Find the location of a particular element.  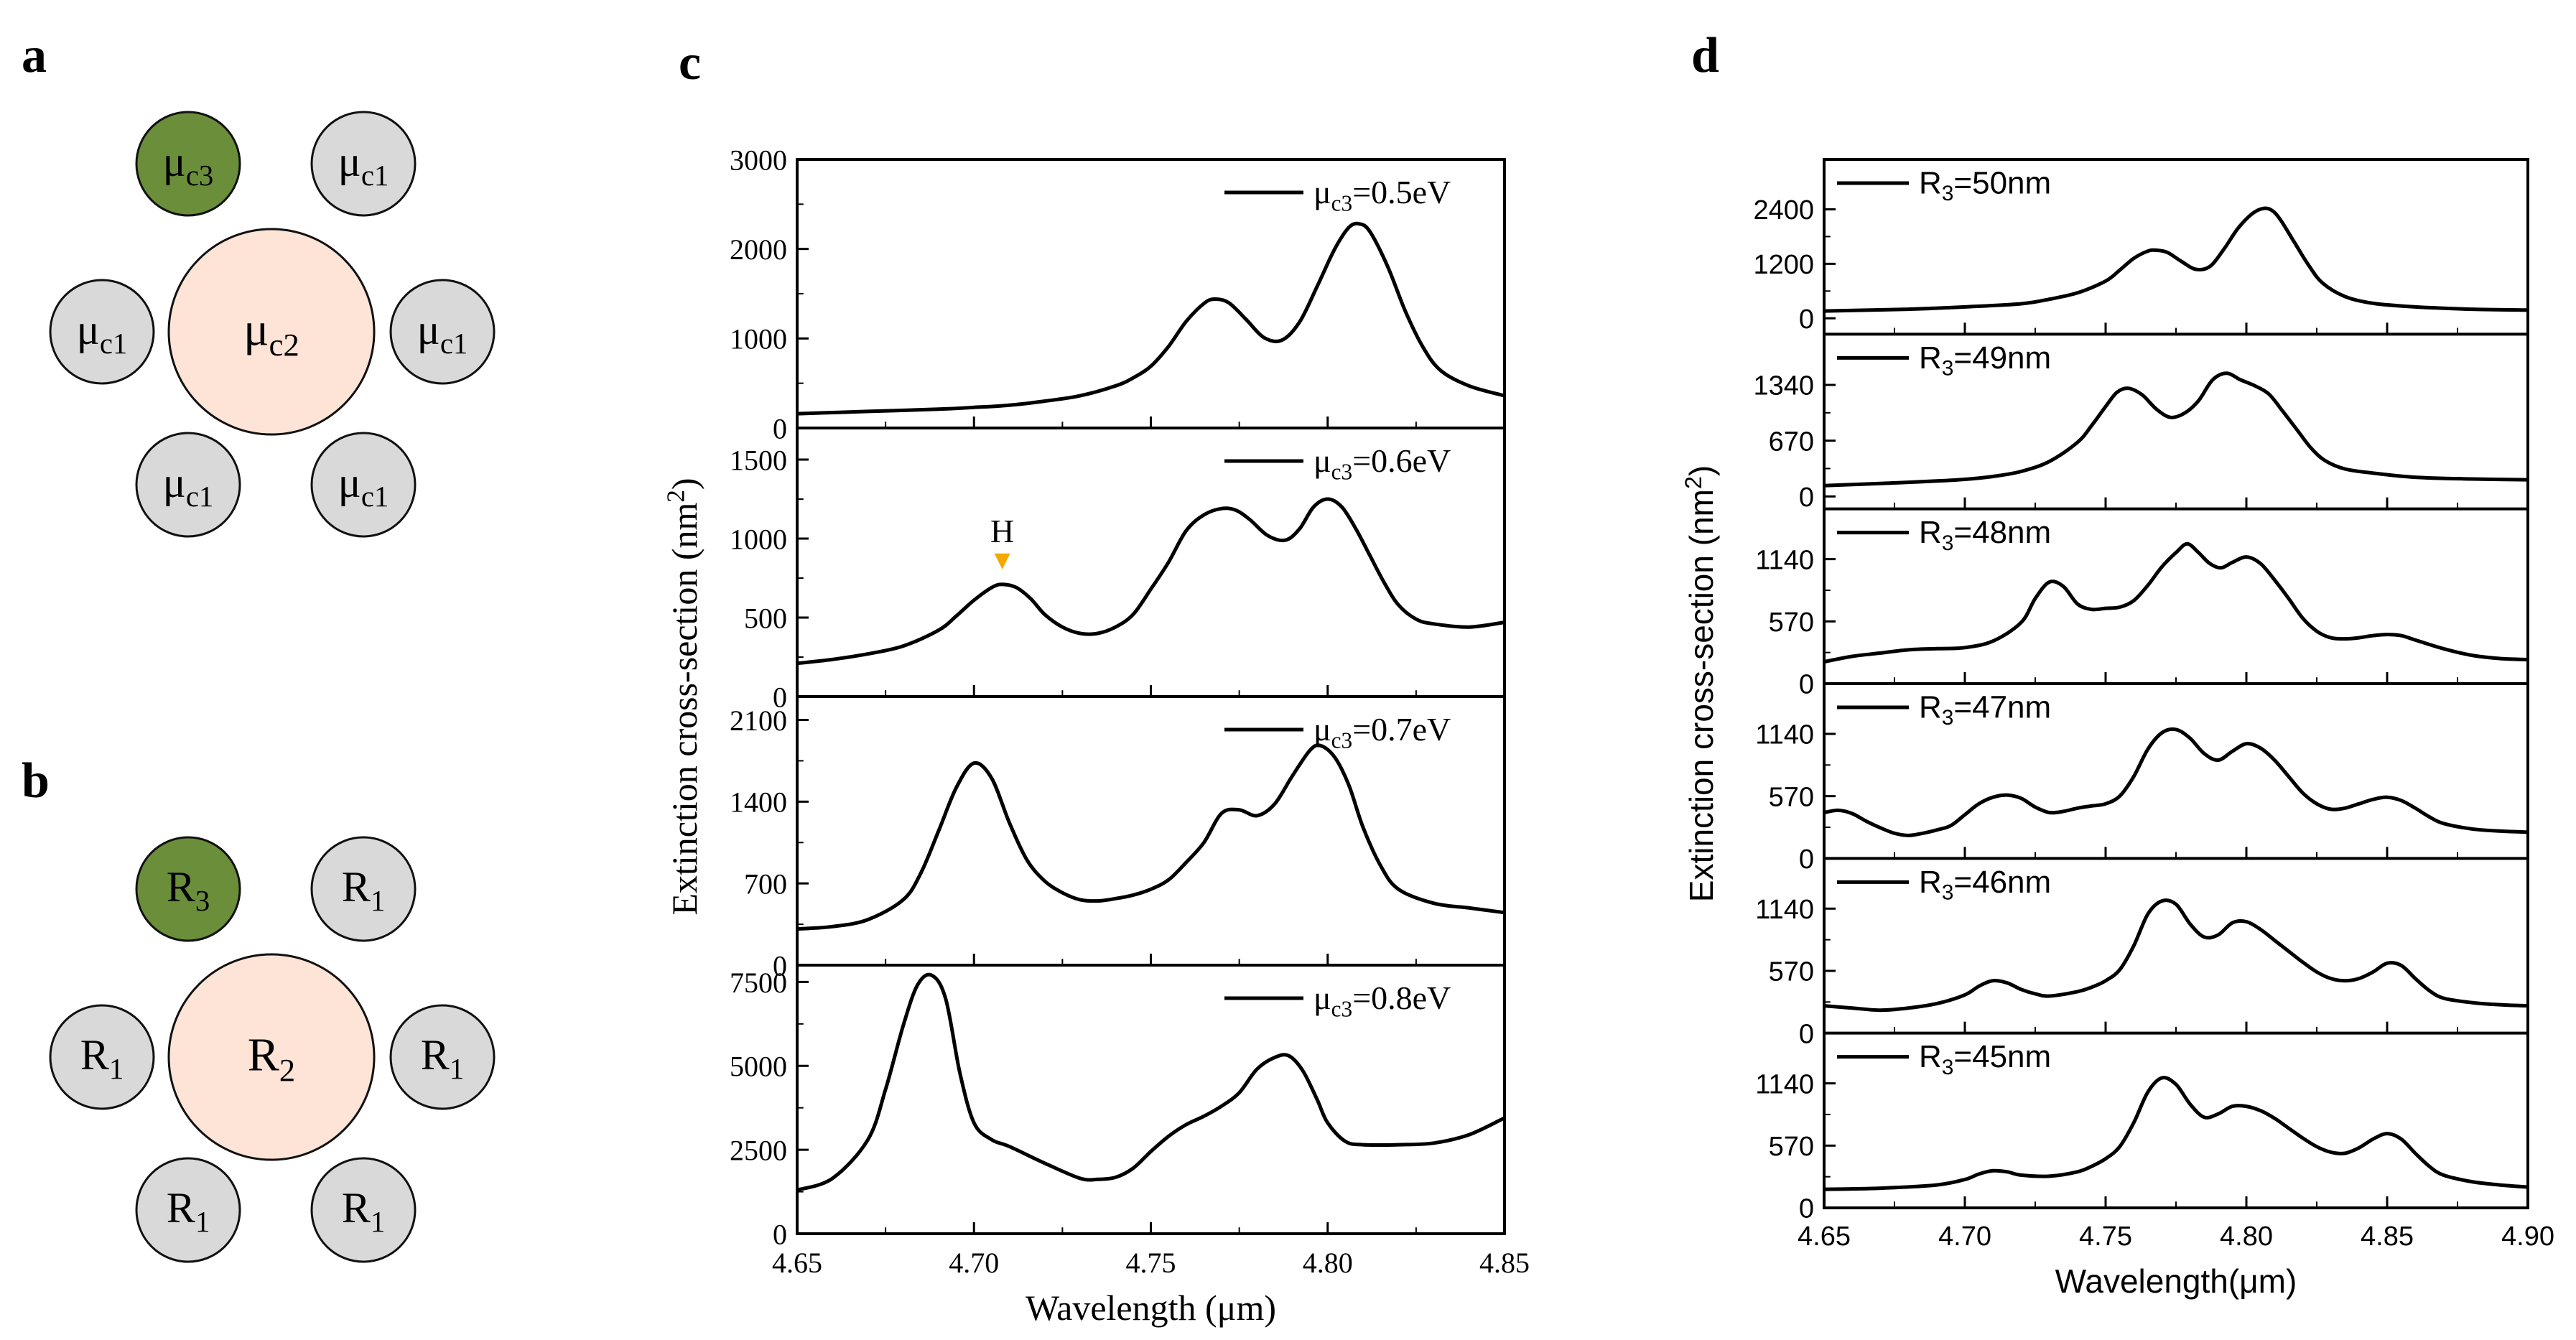

y-tick-label: 2000 is located at coordinates (758, 249).